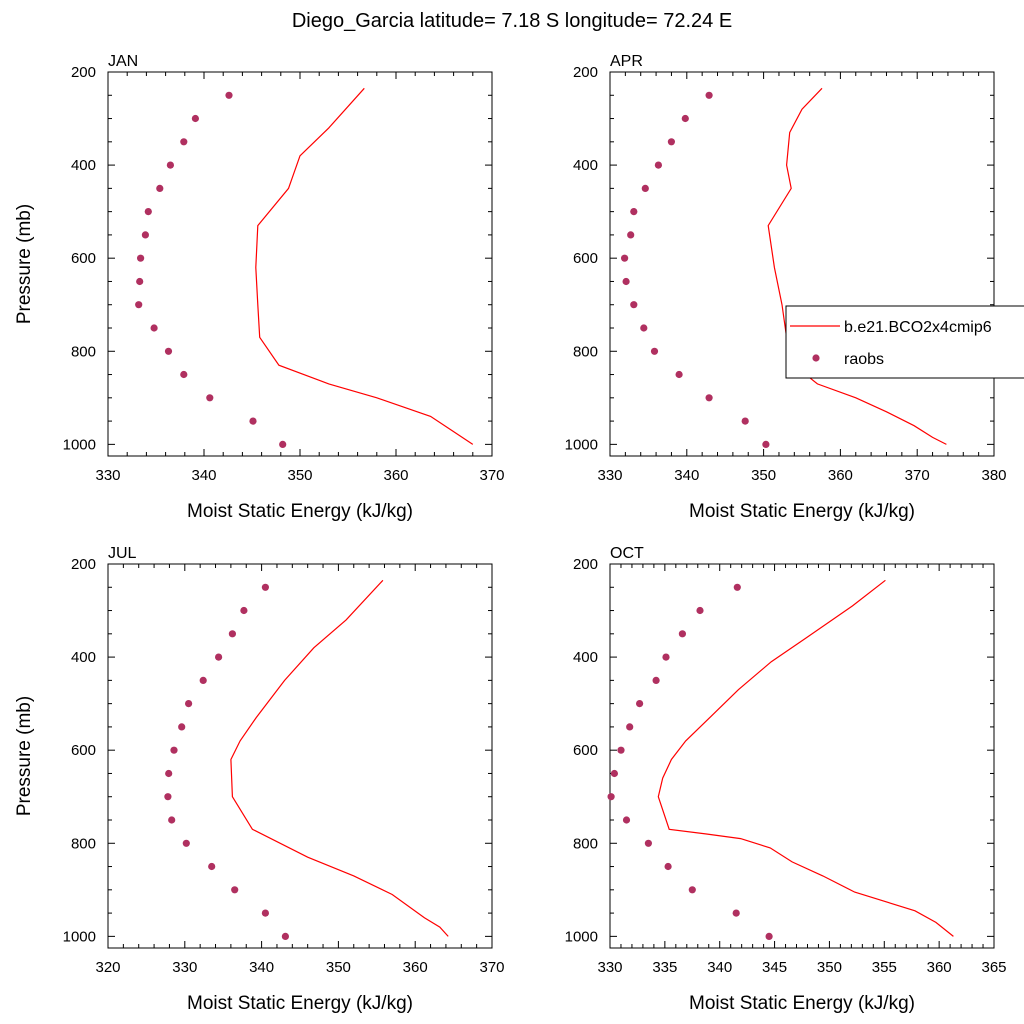 This screenshot has height=1024, width=1024. What do you see at coordinates (24, 264) in the screenshot?
I see `y-axis-title: Pressure (mb)` at bounding box center [24, 264].